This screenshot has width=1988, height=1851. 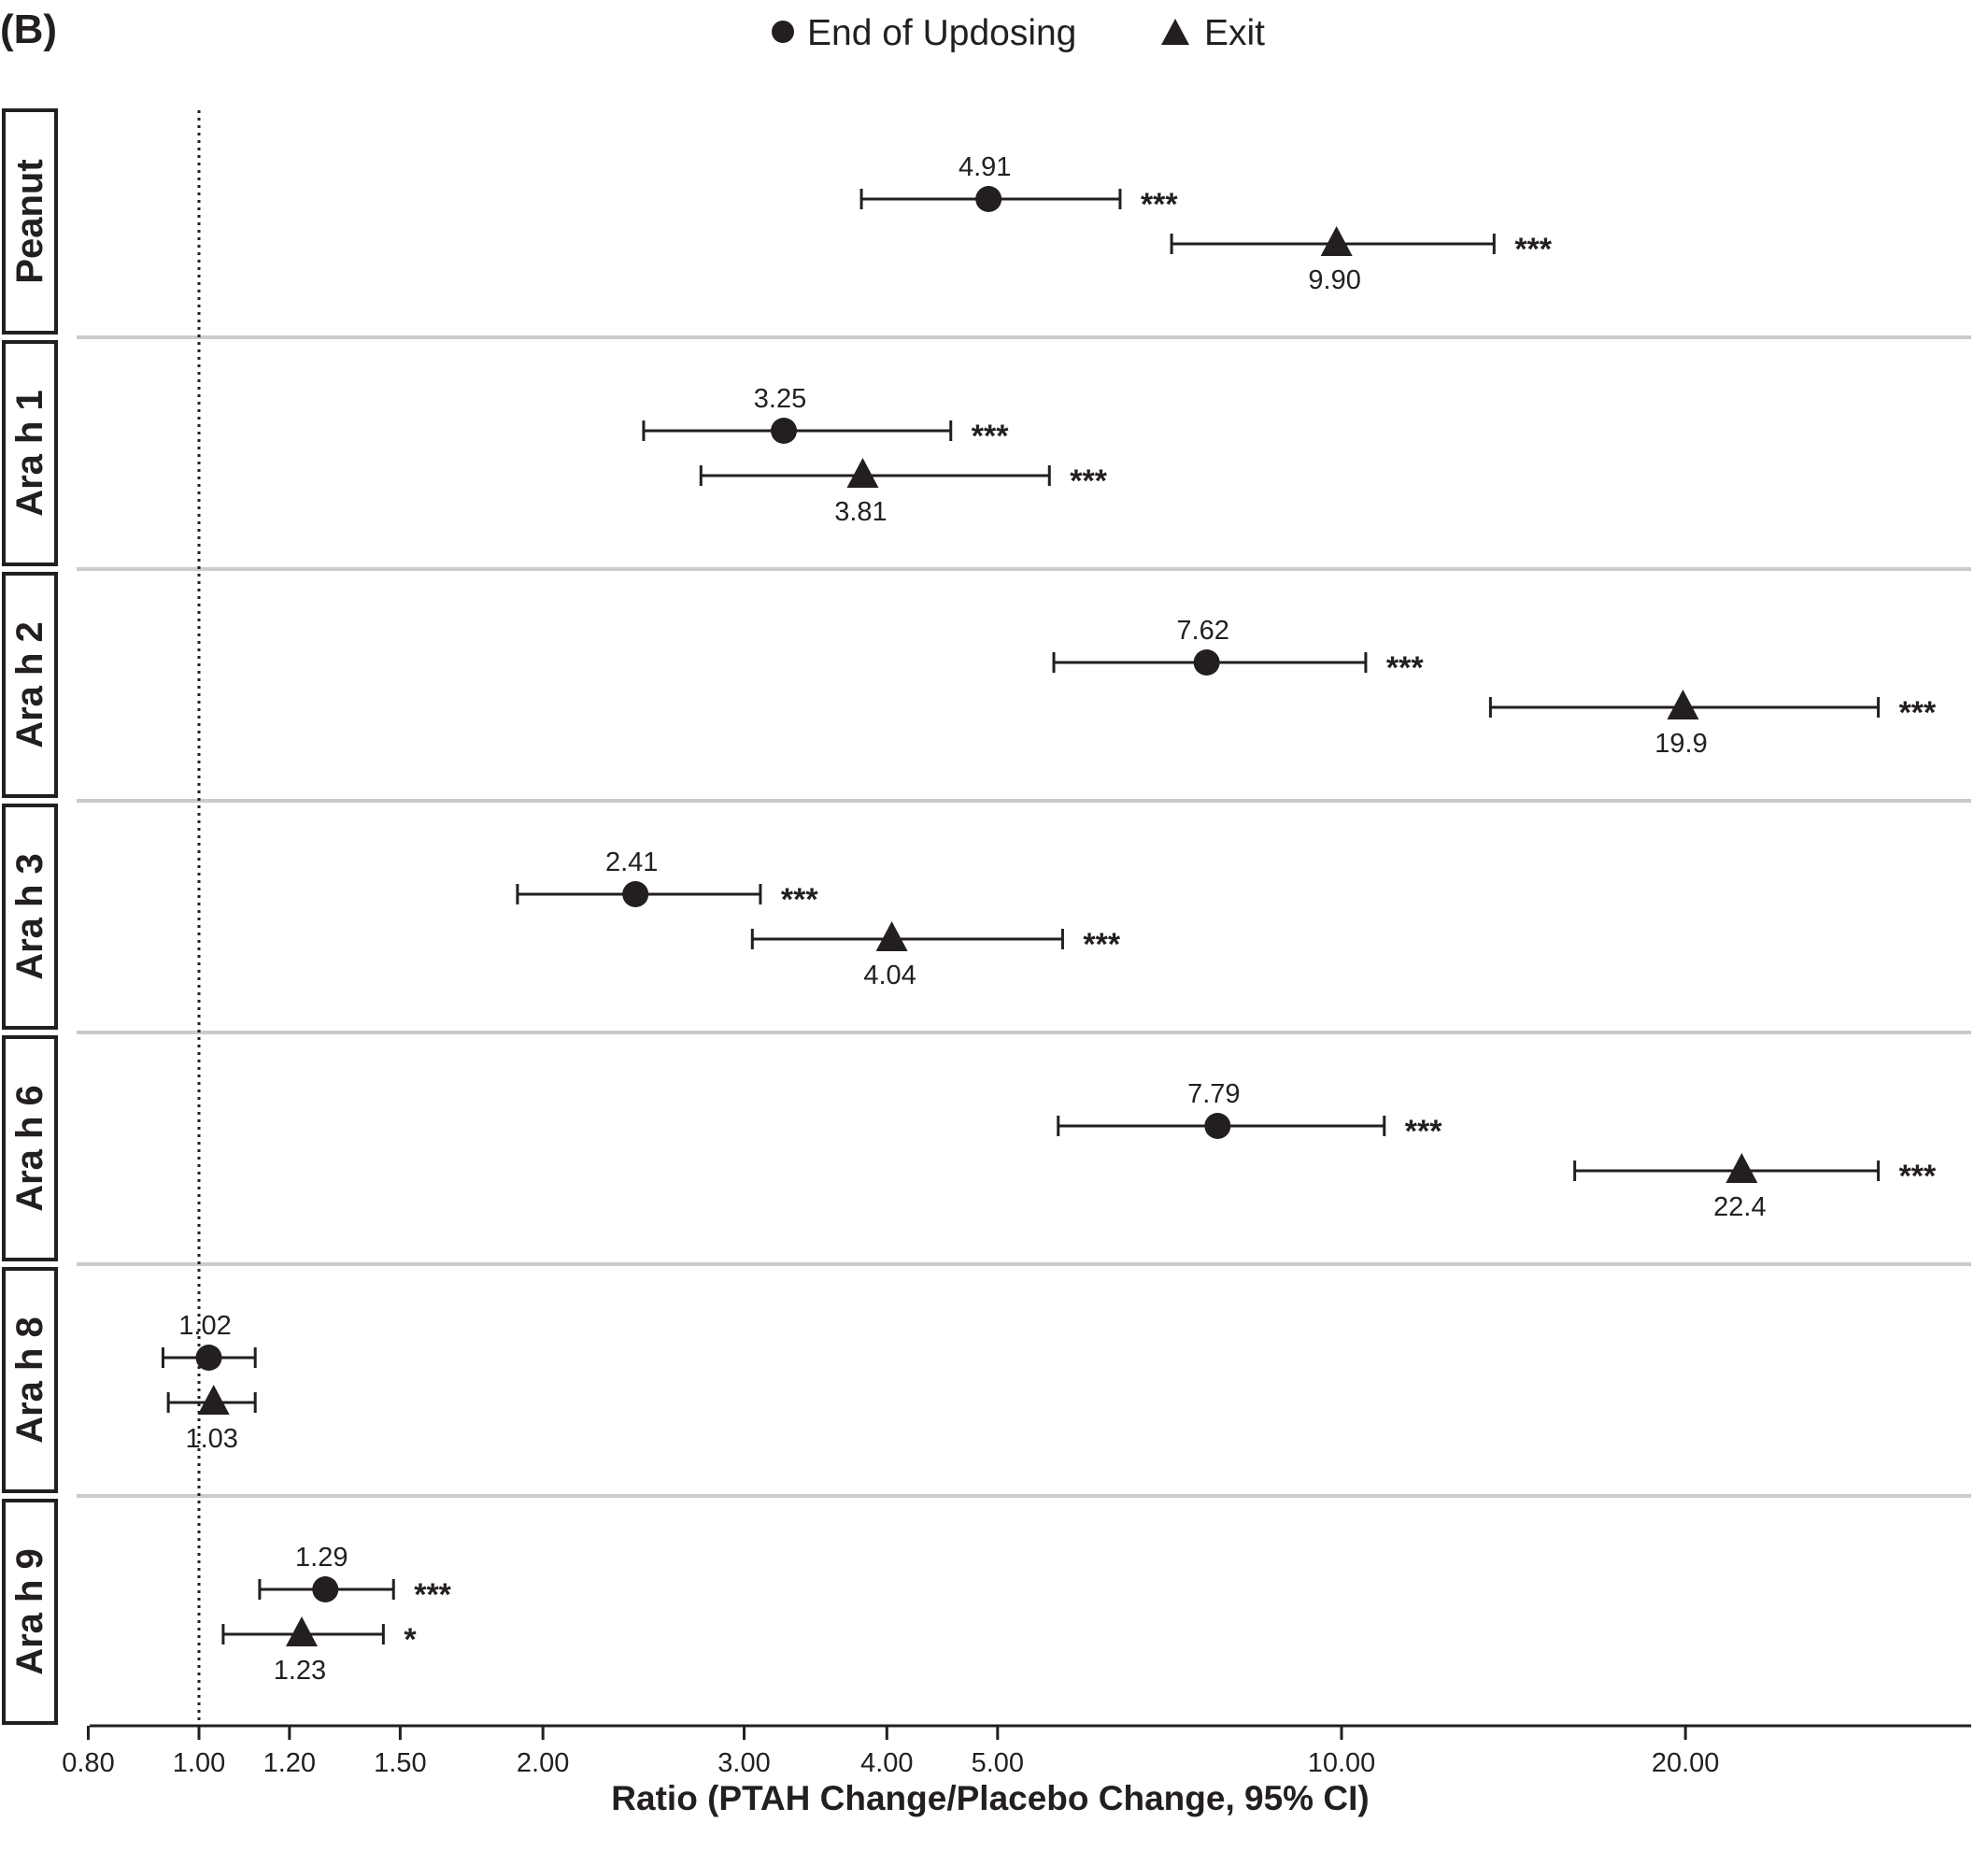 What do you see at coordinates (410, 1640) in the screenshot?
I see `significance-label: *` at bounding box center [410, 1640].